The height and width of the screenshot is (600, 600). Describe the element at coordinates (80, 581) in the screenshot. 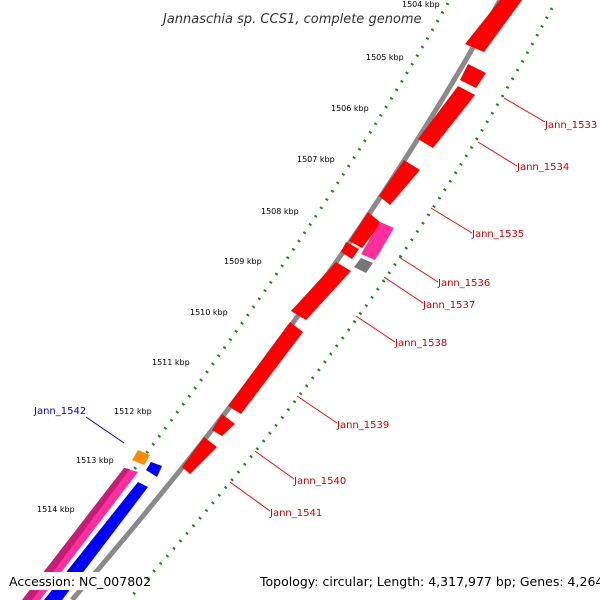

I see `accession-text: Accession: NC_007802` at that location.